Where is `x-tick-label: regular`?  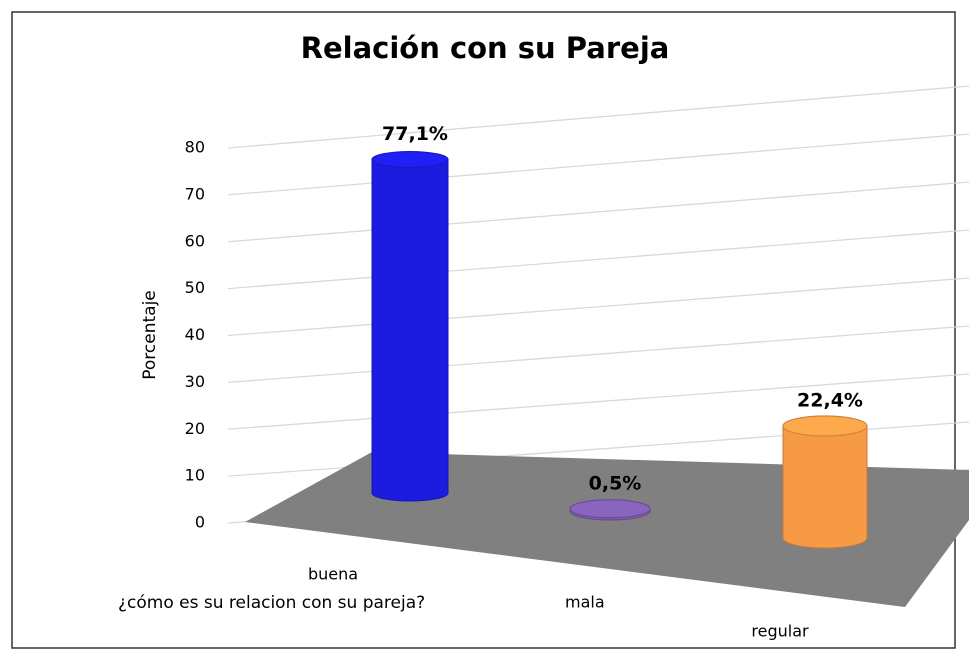 x-tick-label: regular is located at coordinates (780, 631).